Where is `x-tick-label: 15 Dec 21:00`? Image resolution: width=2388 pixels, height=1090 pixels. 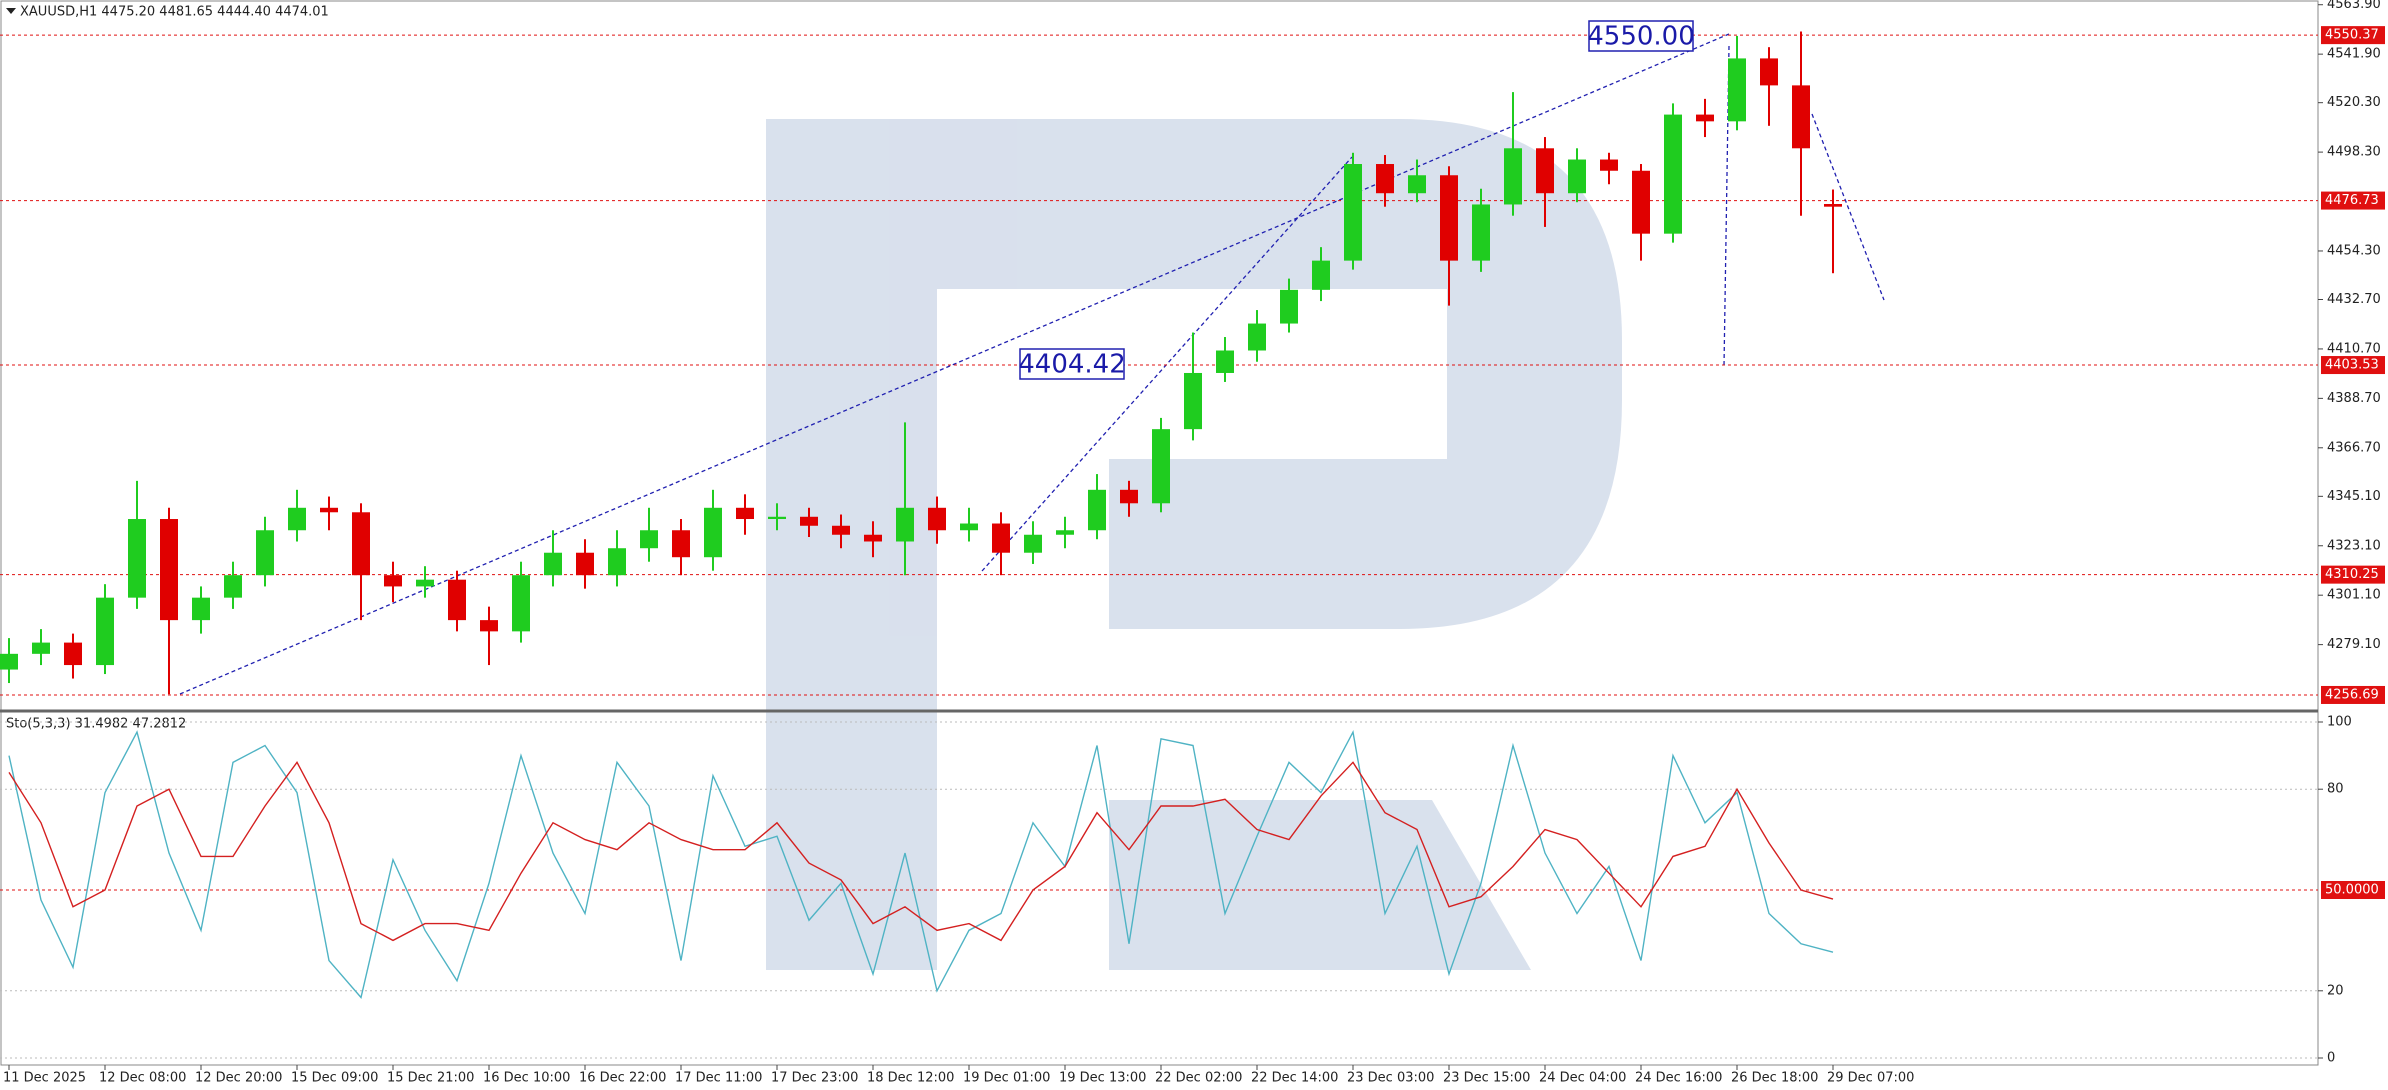 x-tick-label: 15 Dec 21:00 is located at coordinates (430, 1078).